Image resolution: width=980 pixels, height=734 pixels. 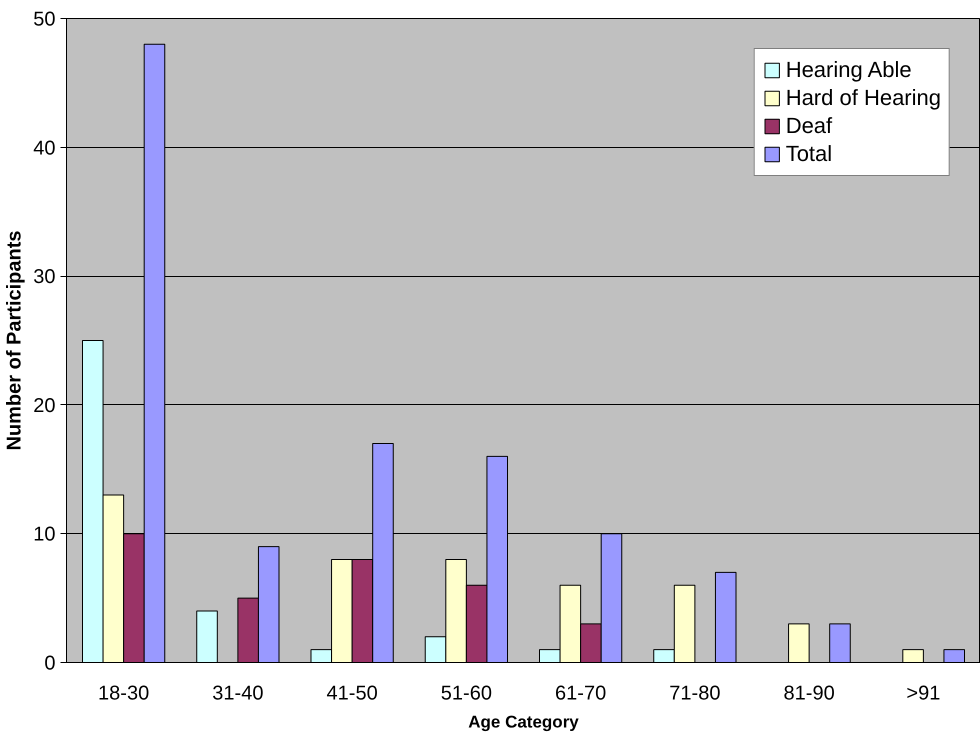 I want to click on legend-label: Deaf, so click(x=809, y=126).